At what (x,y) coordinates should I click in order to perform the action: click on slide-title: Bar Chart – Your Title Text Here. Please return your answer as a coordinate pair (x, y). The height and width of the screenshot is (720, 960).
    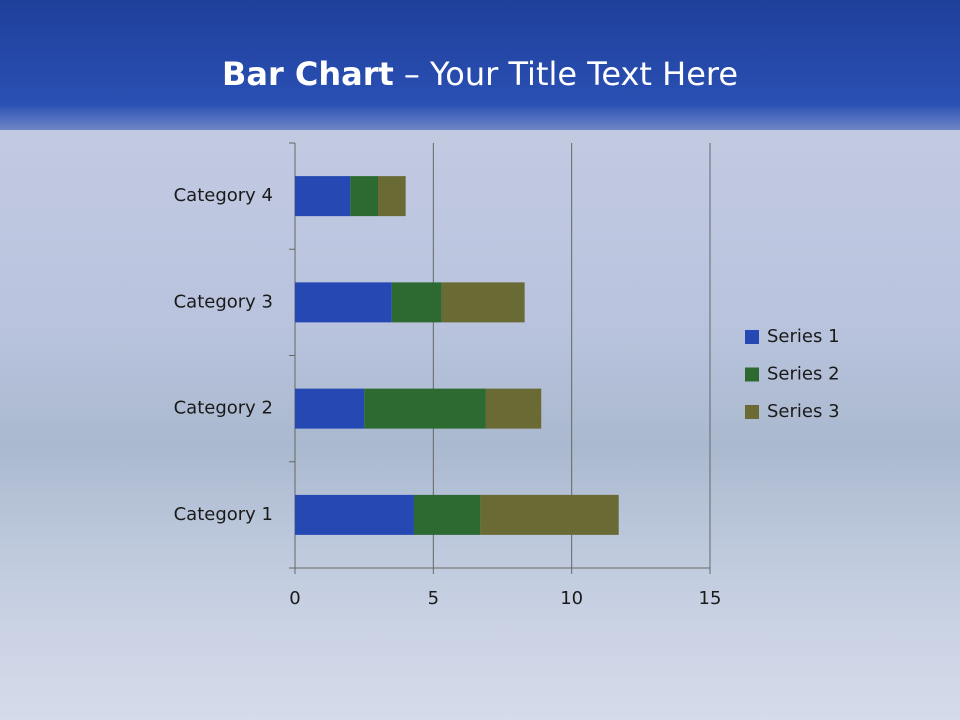
    Looking at the image, I should click on (480, 74).